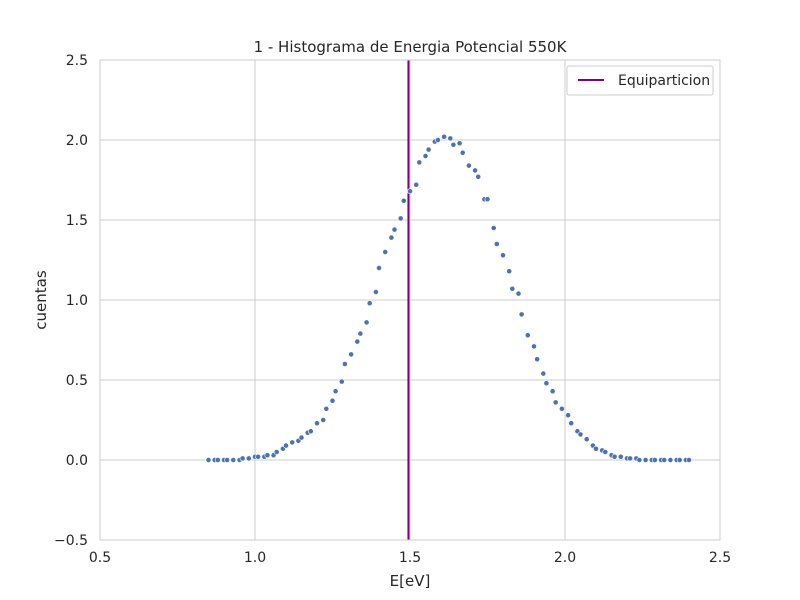  I want to click on y-tick-label: 2.5, so click(77, 61).